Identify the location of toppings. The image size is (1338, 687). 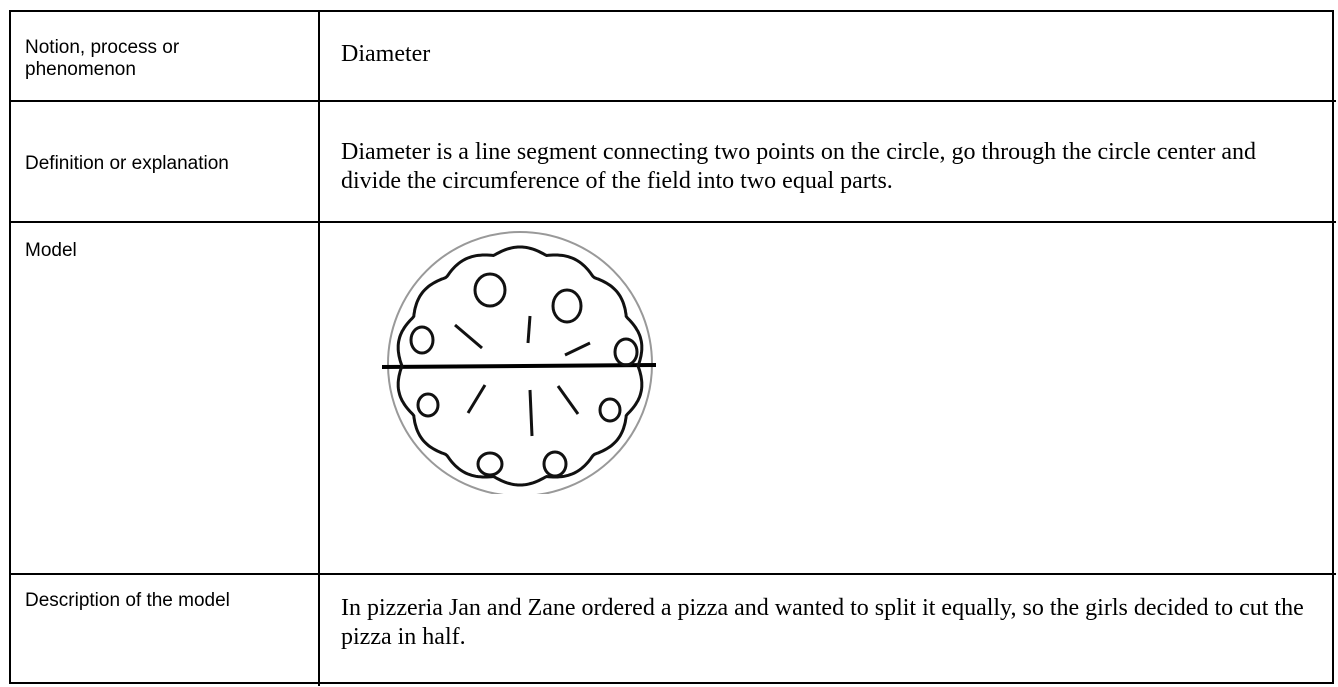
(524, 375).